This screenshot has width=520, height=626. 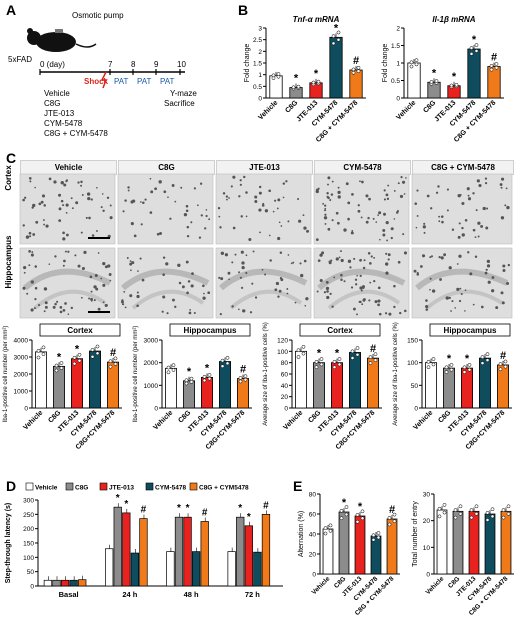 What do you see at coordinates (249, 517) in the screenshot?
I see `significance-mark: *` at bounding box center [249, 517].